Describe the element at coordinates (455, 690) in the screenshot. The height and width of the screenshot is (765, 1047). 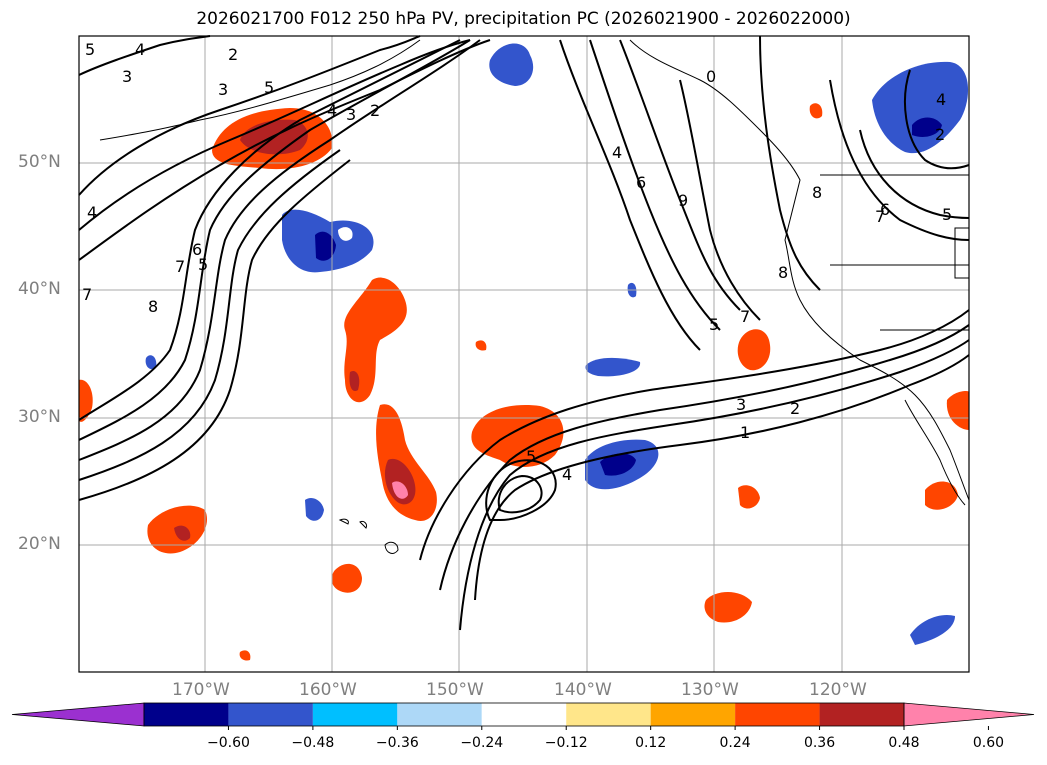
I see `lon-label: 150°W` at that location.